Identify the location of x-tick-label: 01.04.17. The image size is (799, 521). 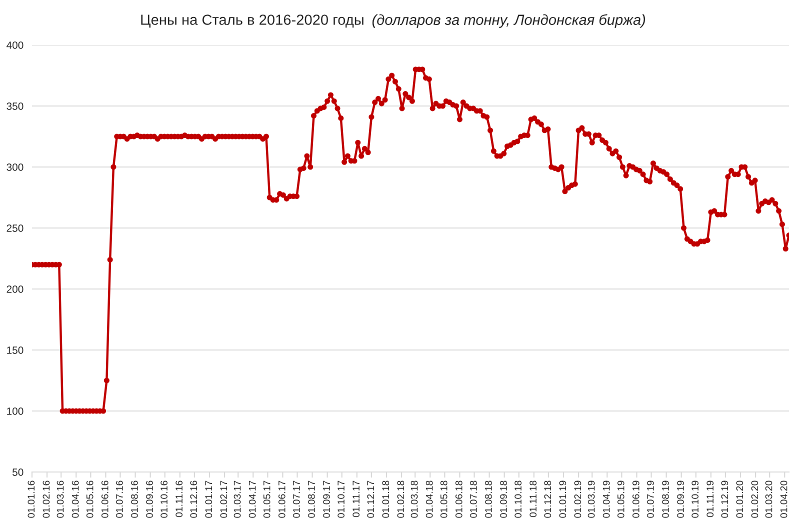
(252, 499).